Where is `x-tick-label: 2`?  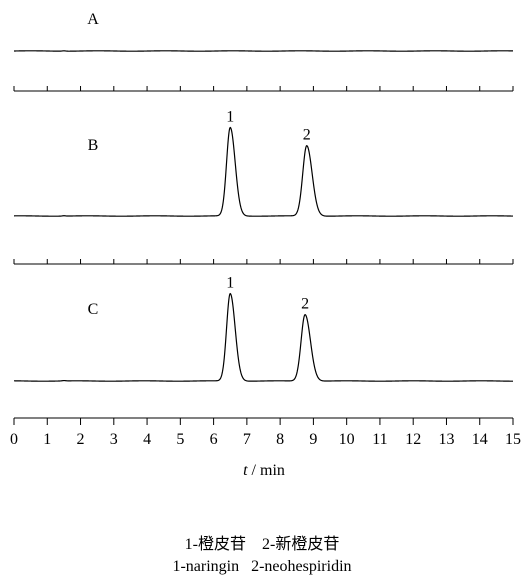
x-tick-label: 2 is located at coordinates (81, 439).